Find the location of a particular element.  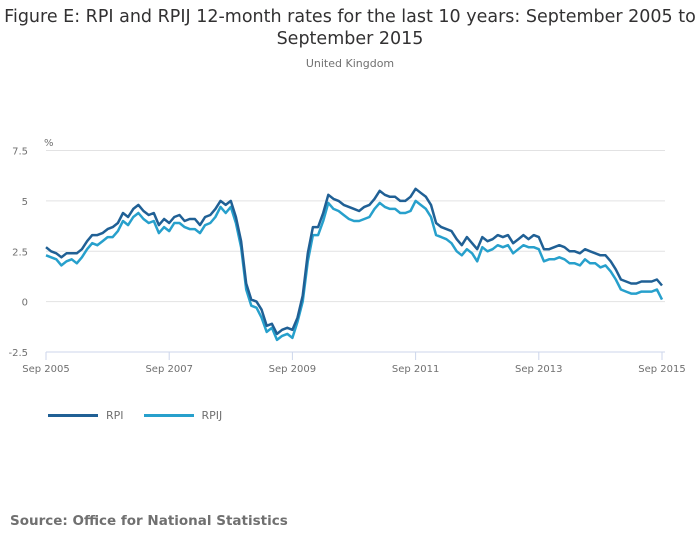

legend-item-rpi: RPI is located at coordinates (86, 415).